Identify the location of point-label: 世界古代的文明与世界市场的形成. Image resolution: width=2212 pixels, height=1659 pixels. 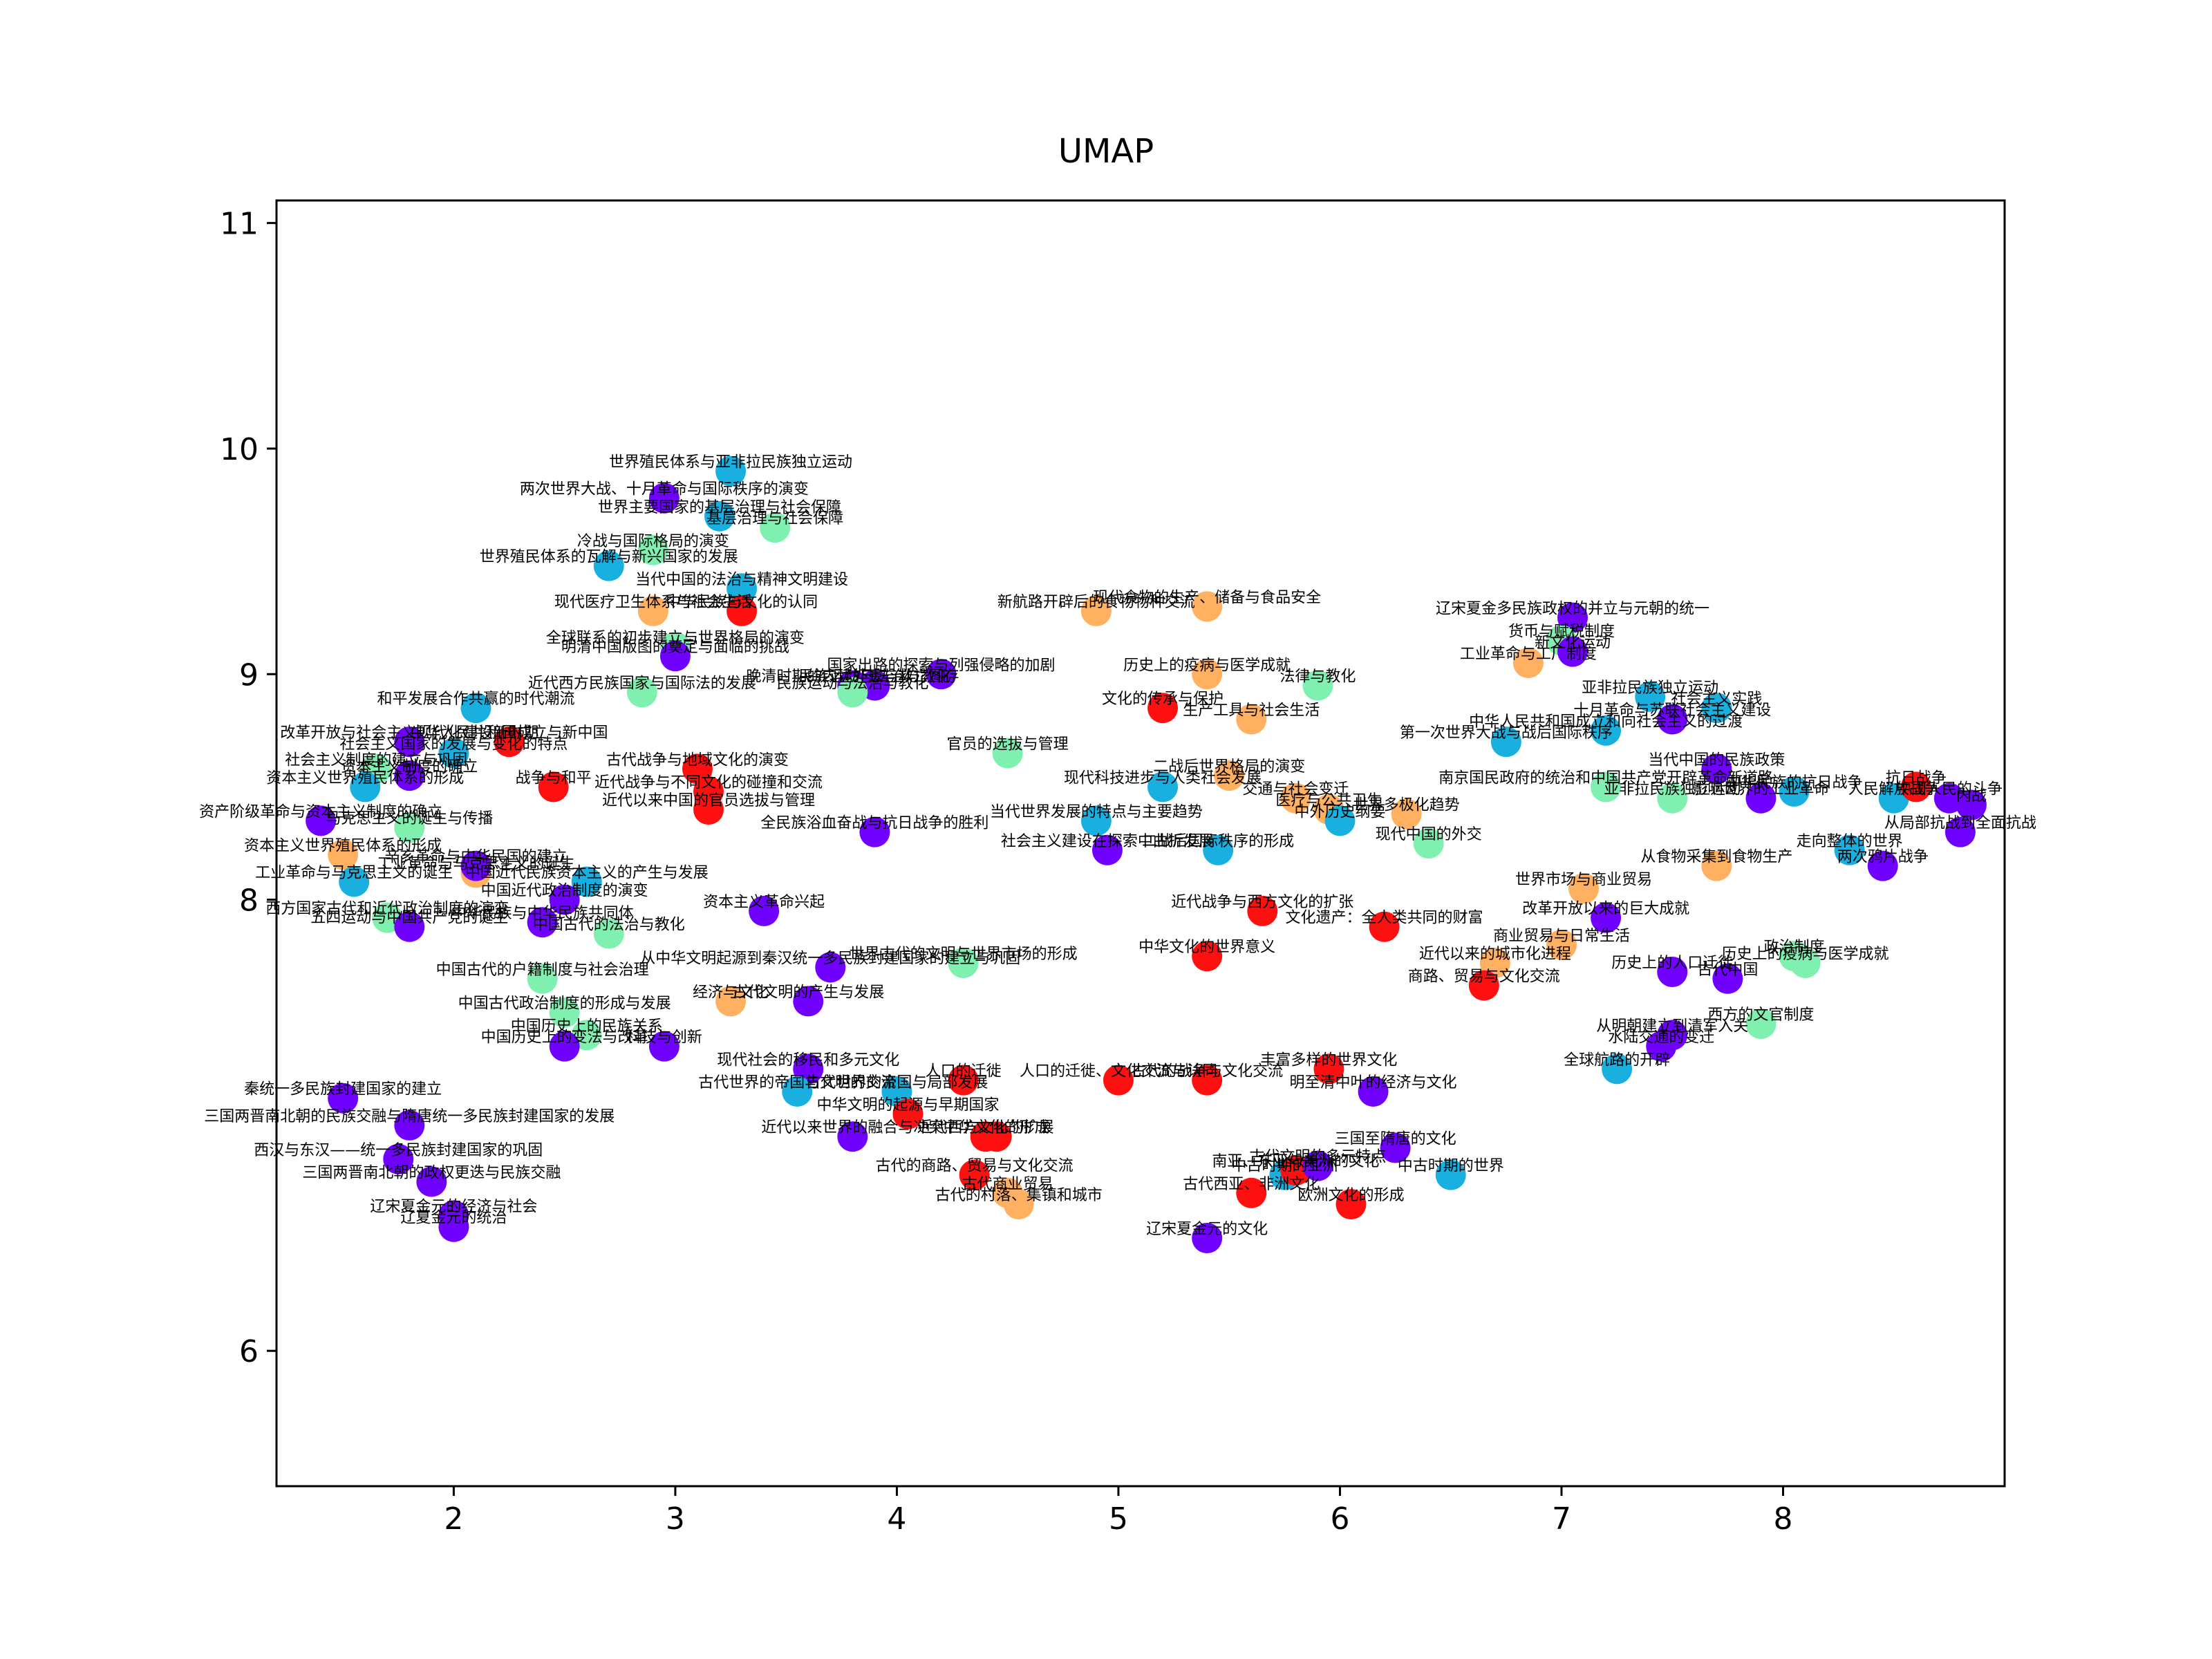
(964, 955).